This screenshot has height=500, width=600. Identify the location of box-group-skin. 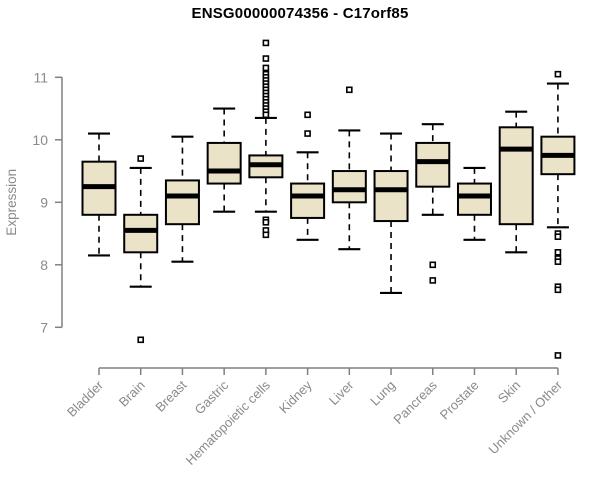
(516, 182).